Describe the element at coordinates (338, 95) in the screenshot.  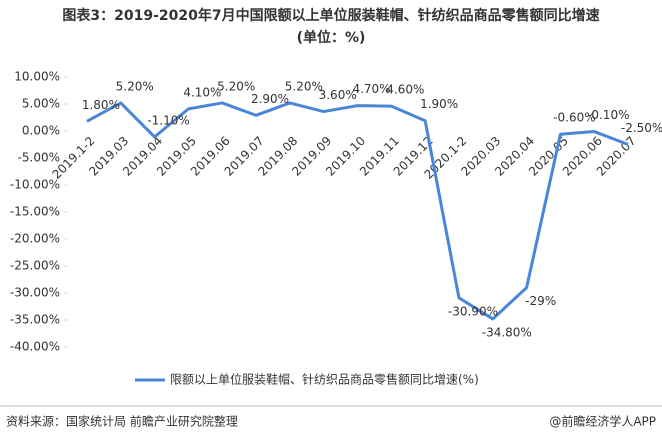
I see `data-label: 3.60%` at that location.